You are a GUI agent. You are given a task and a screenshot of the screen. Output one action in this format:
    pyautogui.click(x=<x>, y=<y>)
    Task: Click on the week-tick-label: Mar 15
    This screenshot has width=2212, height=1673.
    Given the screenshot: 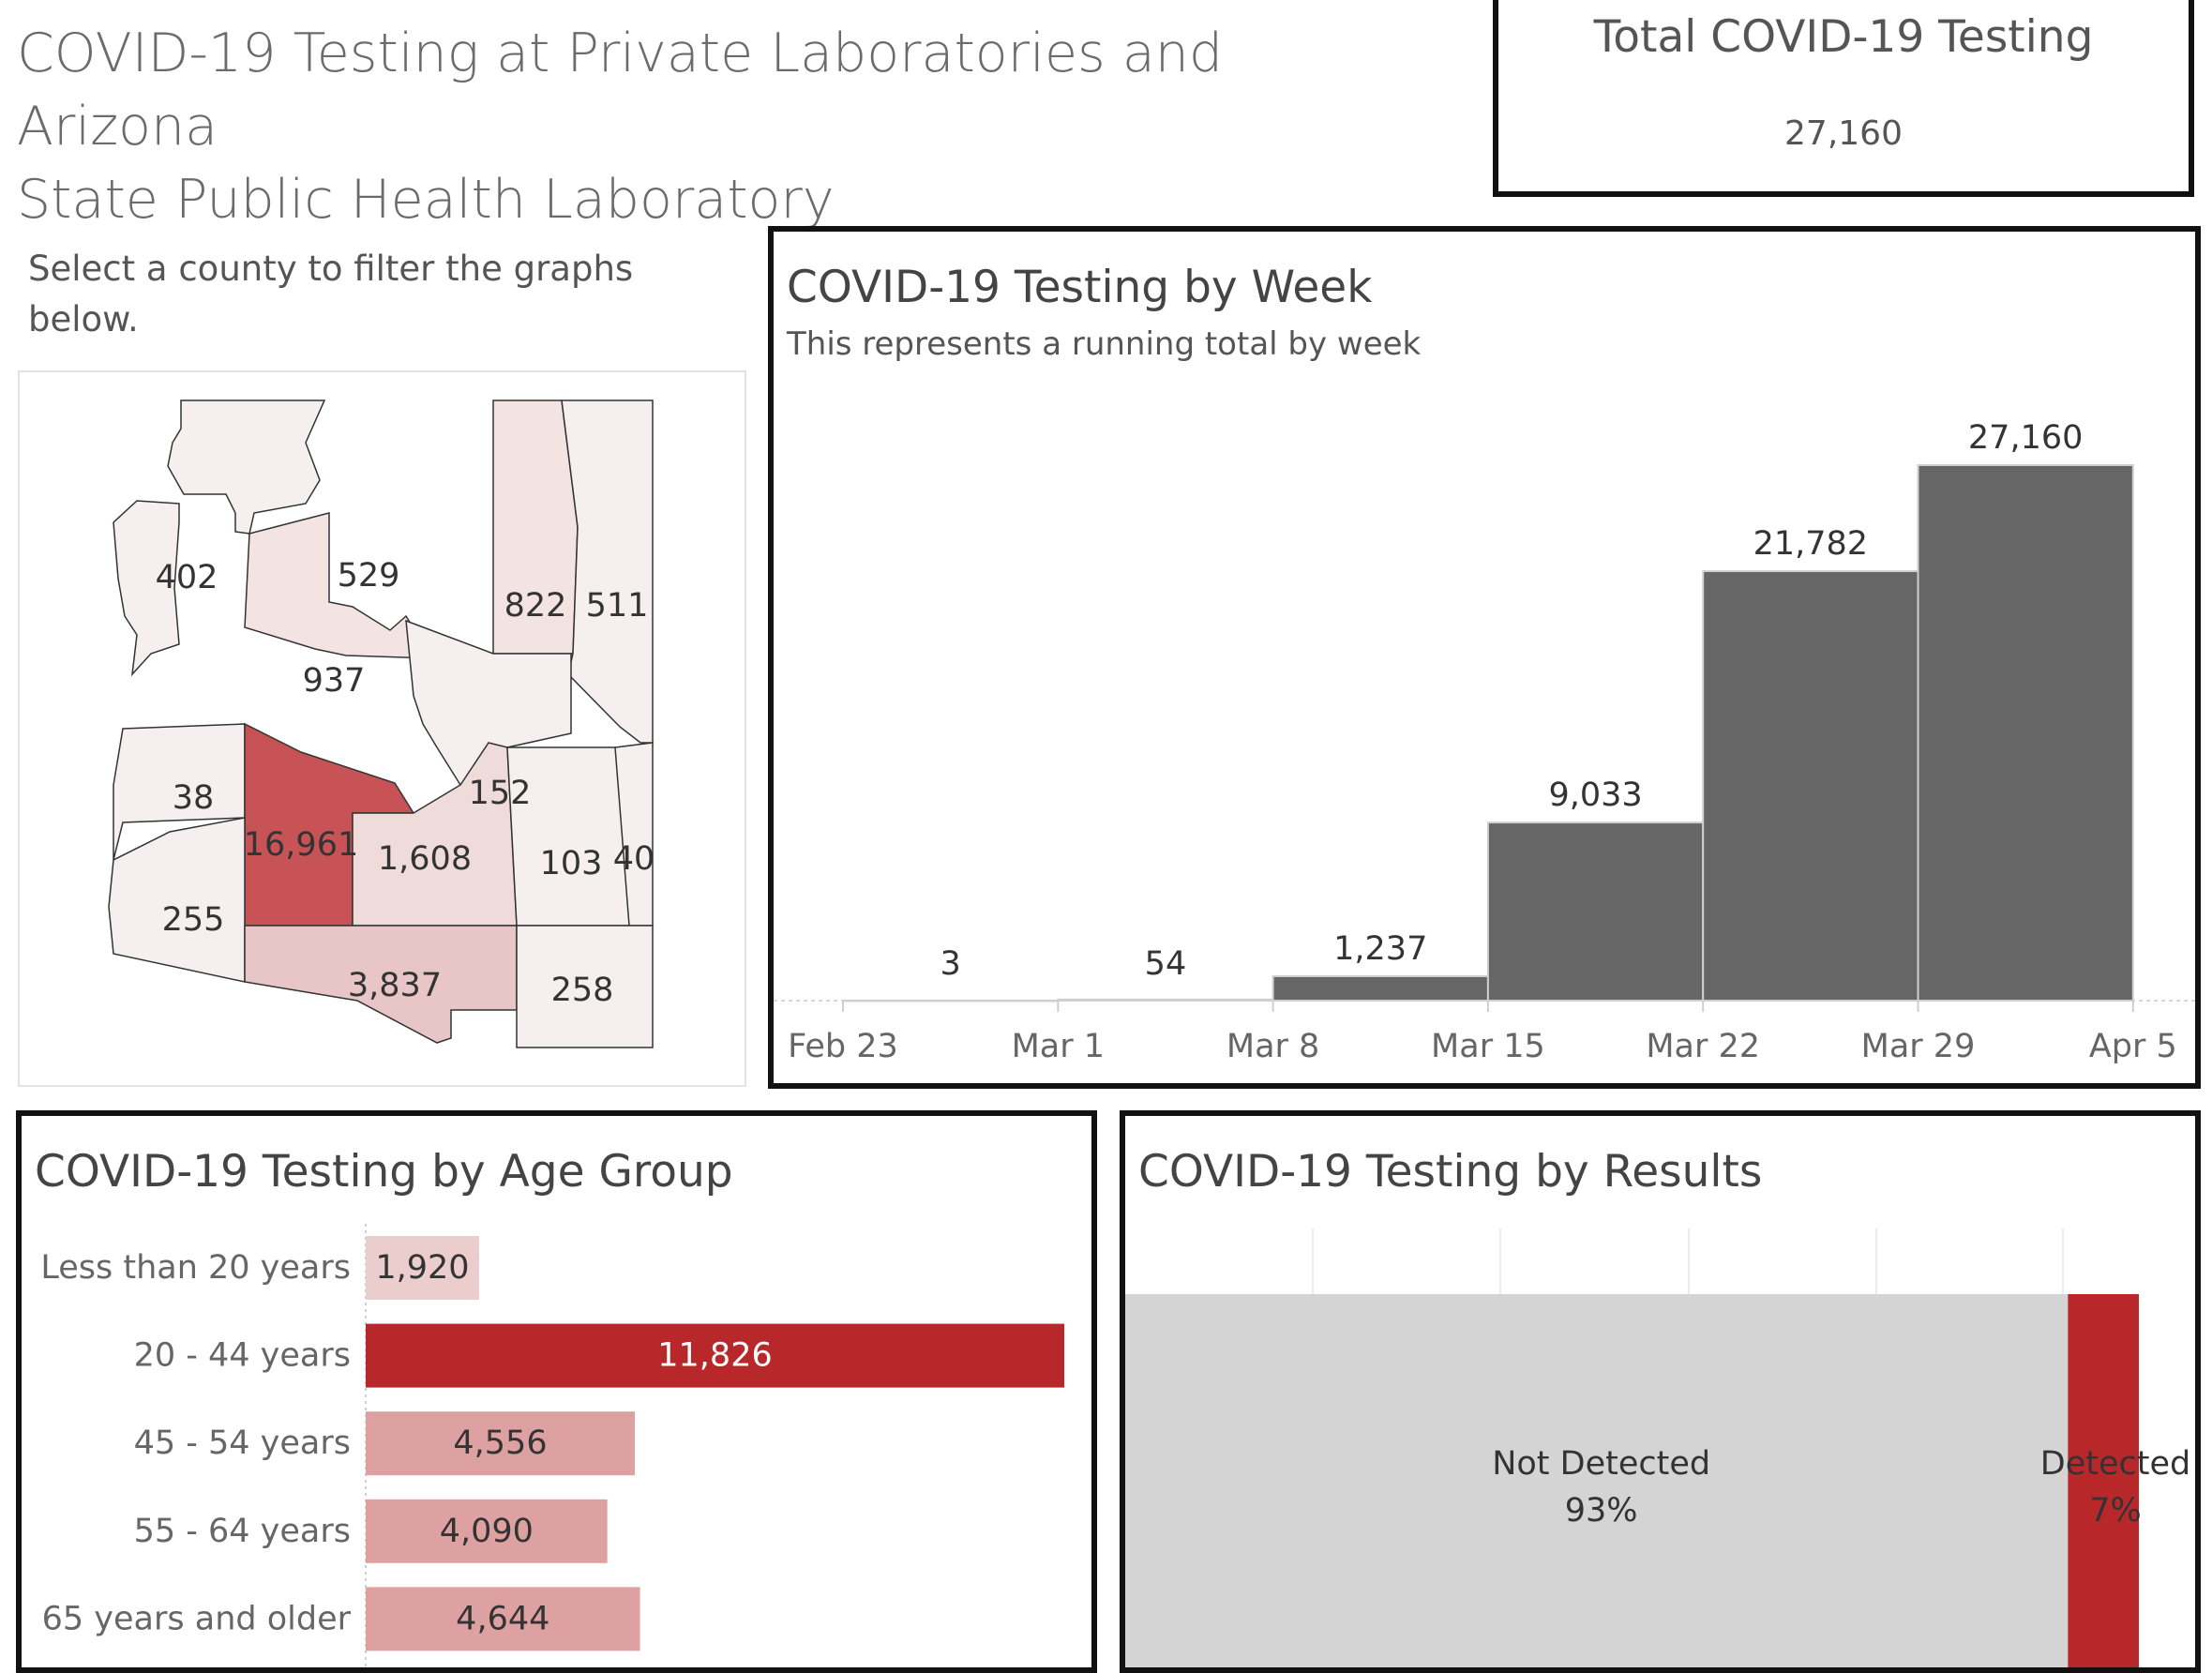 What is the action you would take?
    pyautogui.click(x=1488, y=1046)
    